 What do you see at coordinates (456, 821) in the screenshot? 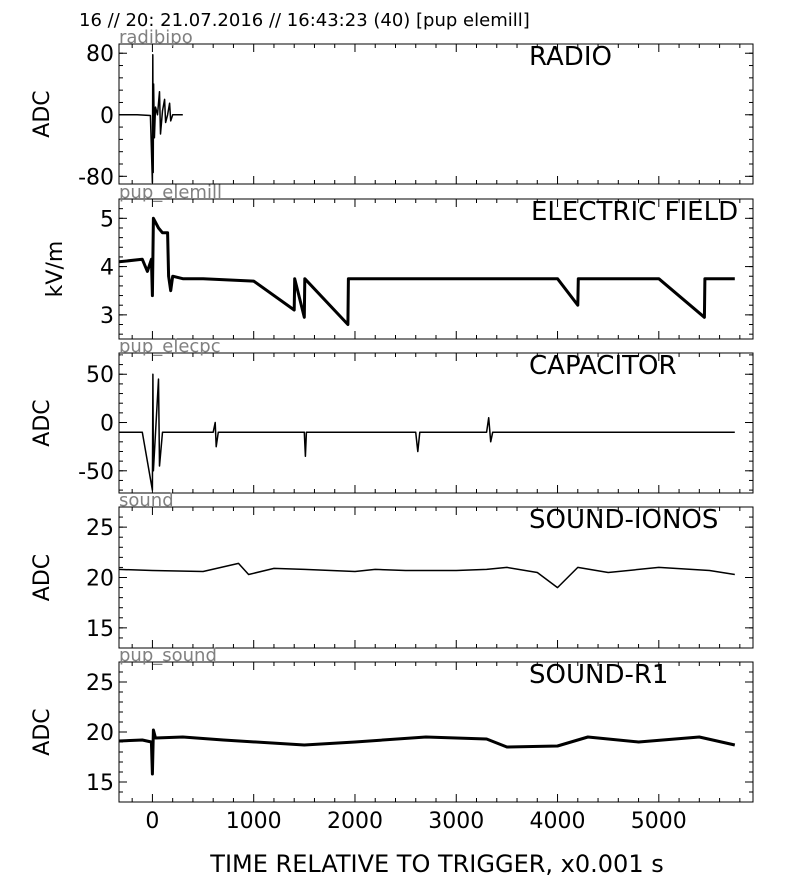
I see `x-tick-label: 3000` at bounding box center [456, 821].